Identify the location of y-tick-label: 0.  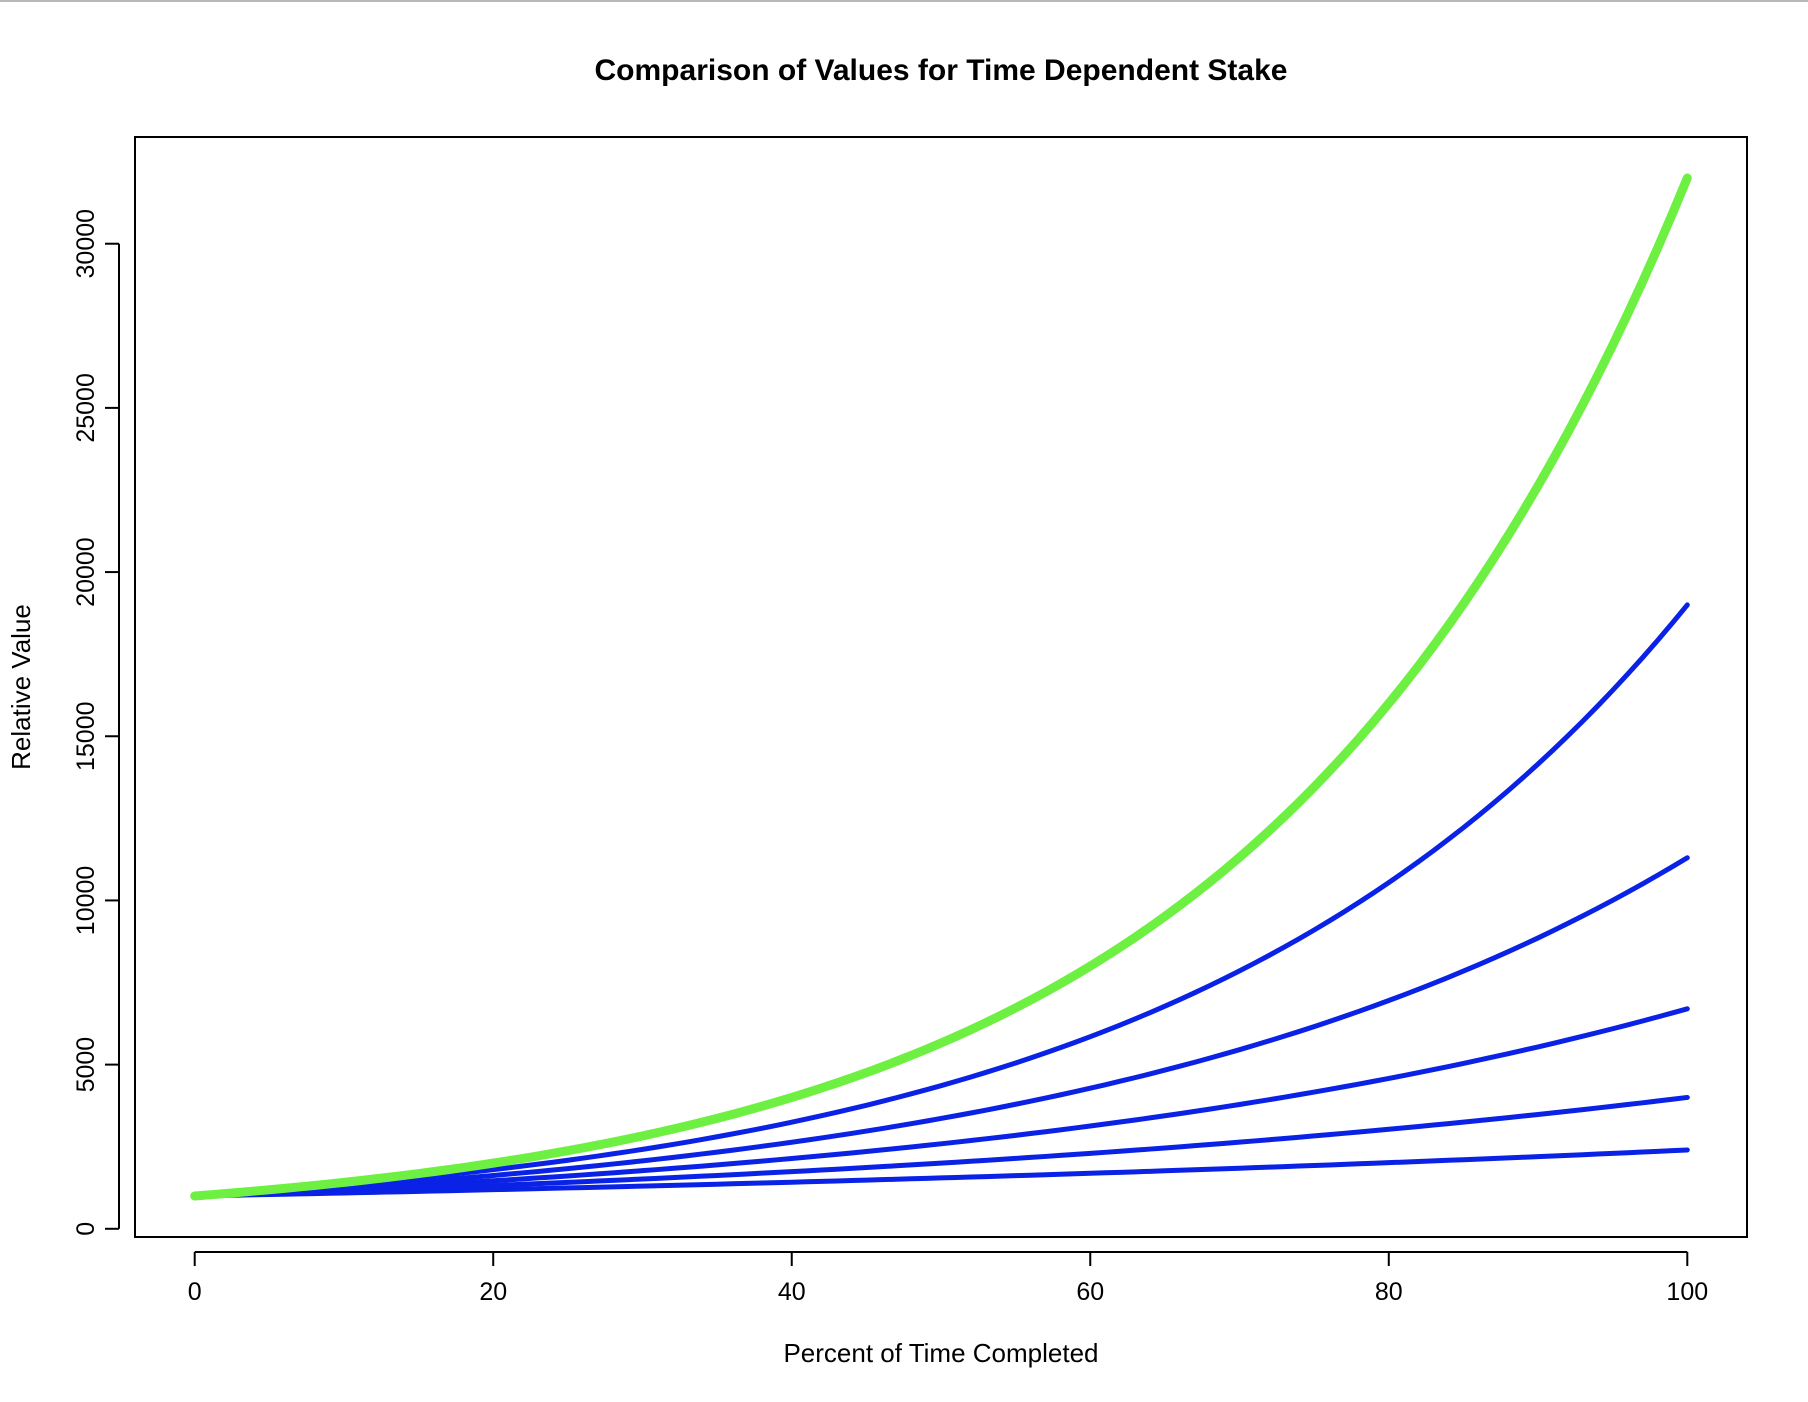
(86, 1229).